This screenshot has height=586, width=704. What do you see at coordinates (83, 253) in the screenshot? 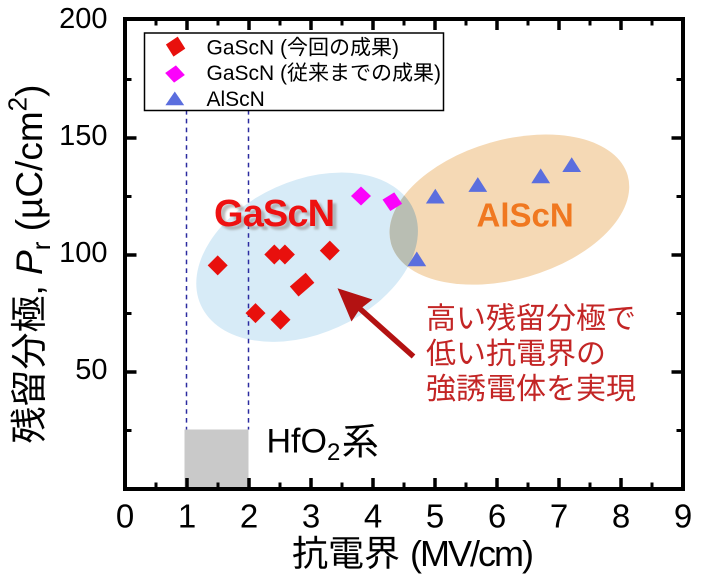
I see `svg-text: 100` at bounding box center [83, 253].